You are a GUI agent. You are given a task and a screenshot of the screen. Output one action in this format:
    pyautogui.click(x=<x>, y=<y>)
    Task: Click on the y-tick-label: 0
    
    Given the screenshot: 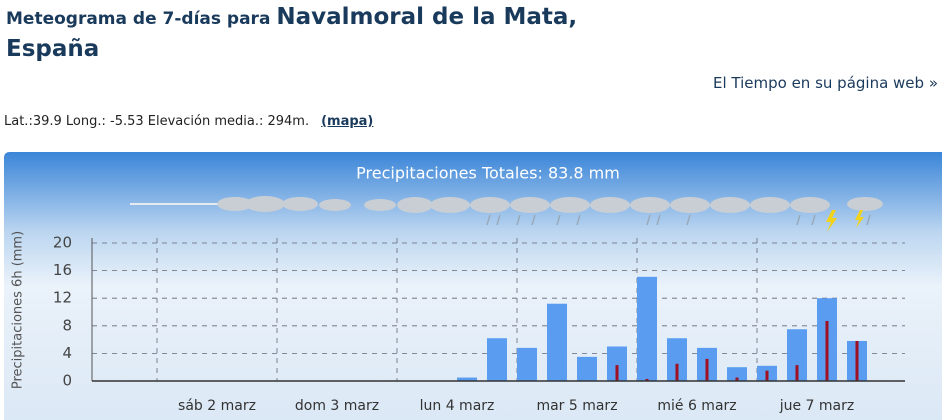 What is the action you would take?
    pyautogui.click(x=67, y=381)
    